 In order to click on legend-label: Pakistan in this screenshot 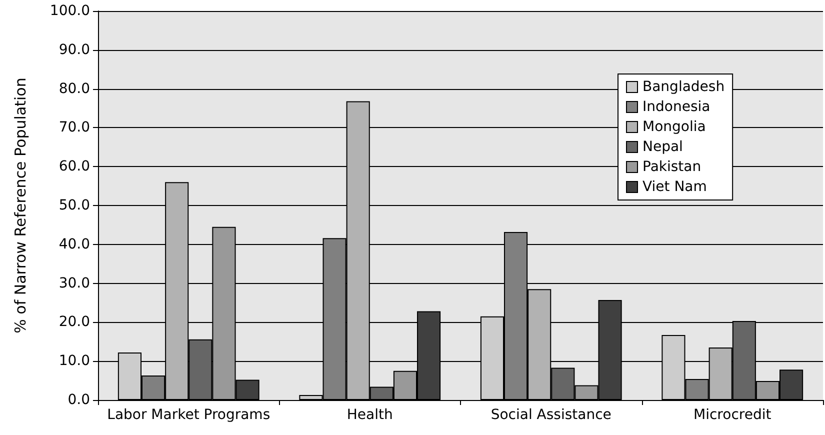, I will do `click(672, 167)`.